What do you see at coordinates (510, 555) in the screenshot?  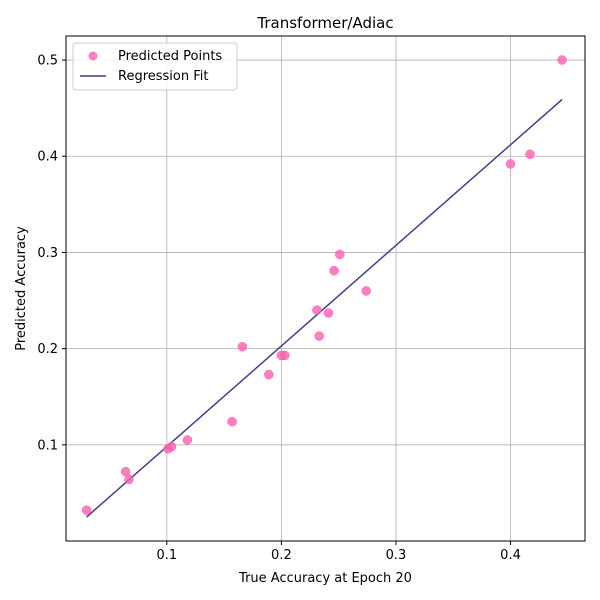 I see `x-tick-label: 0.4` at bounding box center [510, 555].